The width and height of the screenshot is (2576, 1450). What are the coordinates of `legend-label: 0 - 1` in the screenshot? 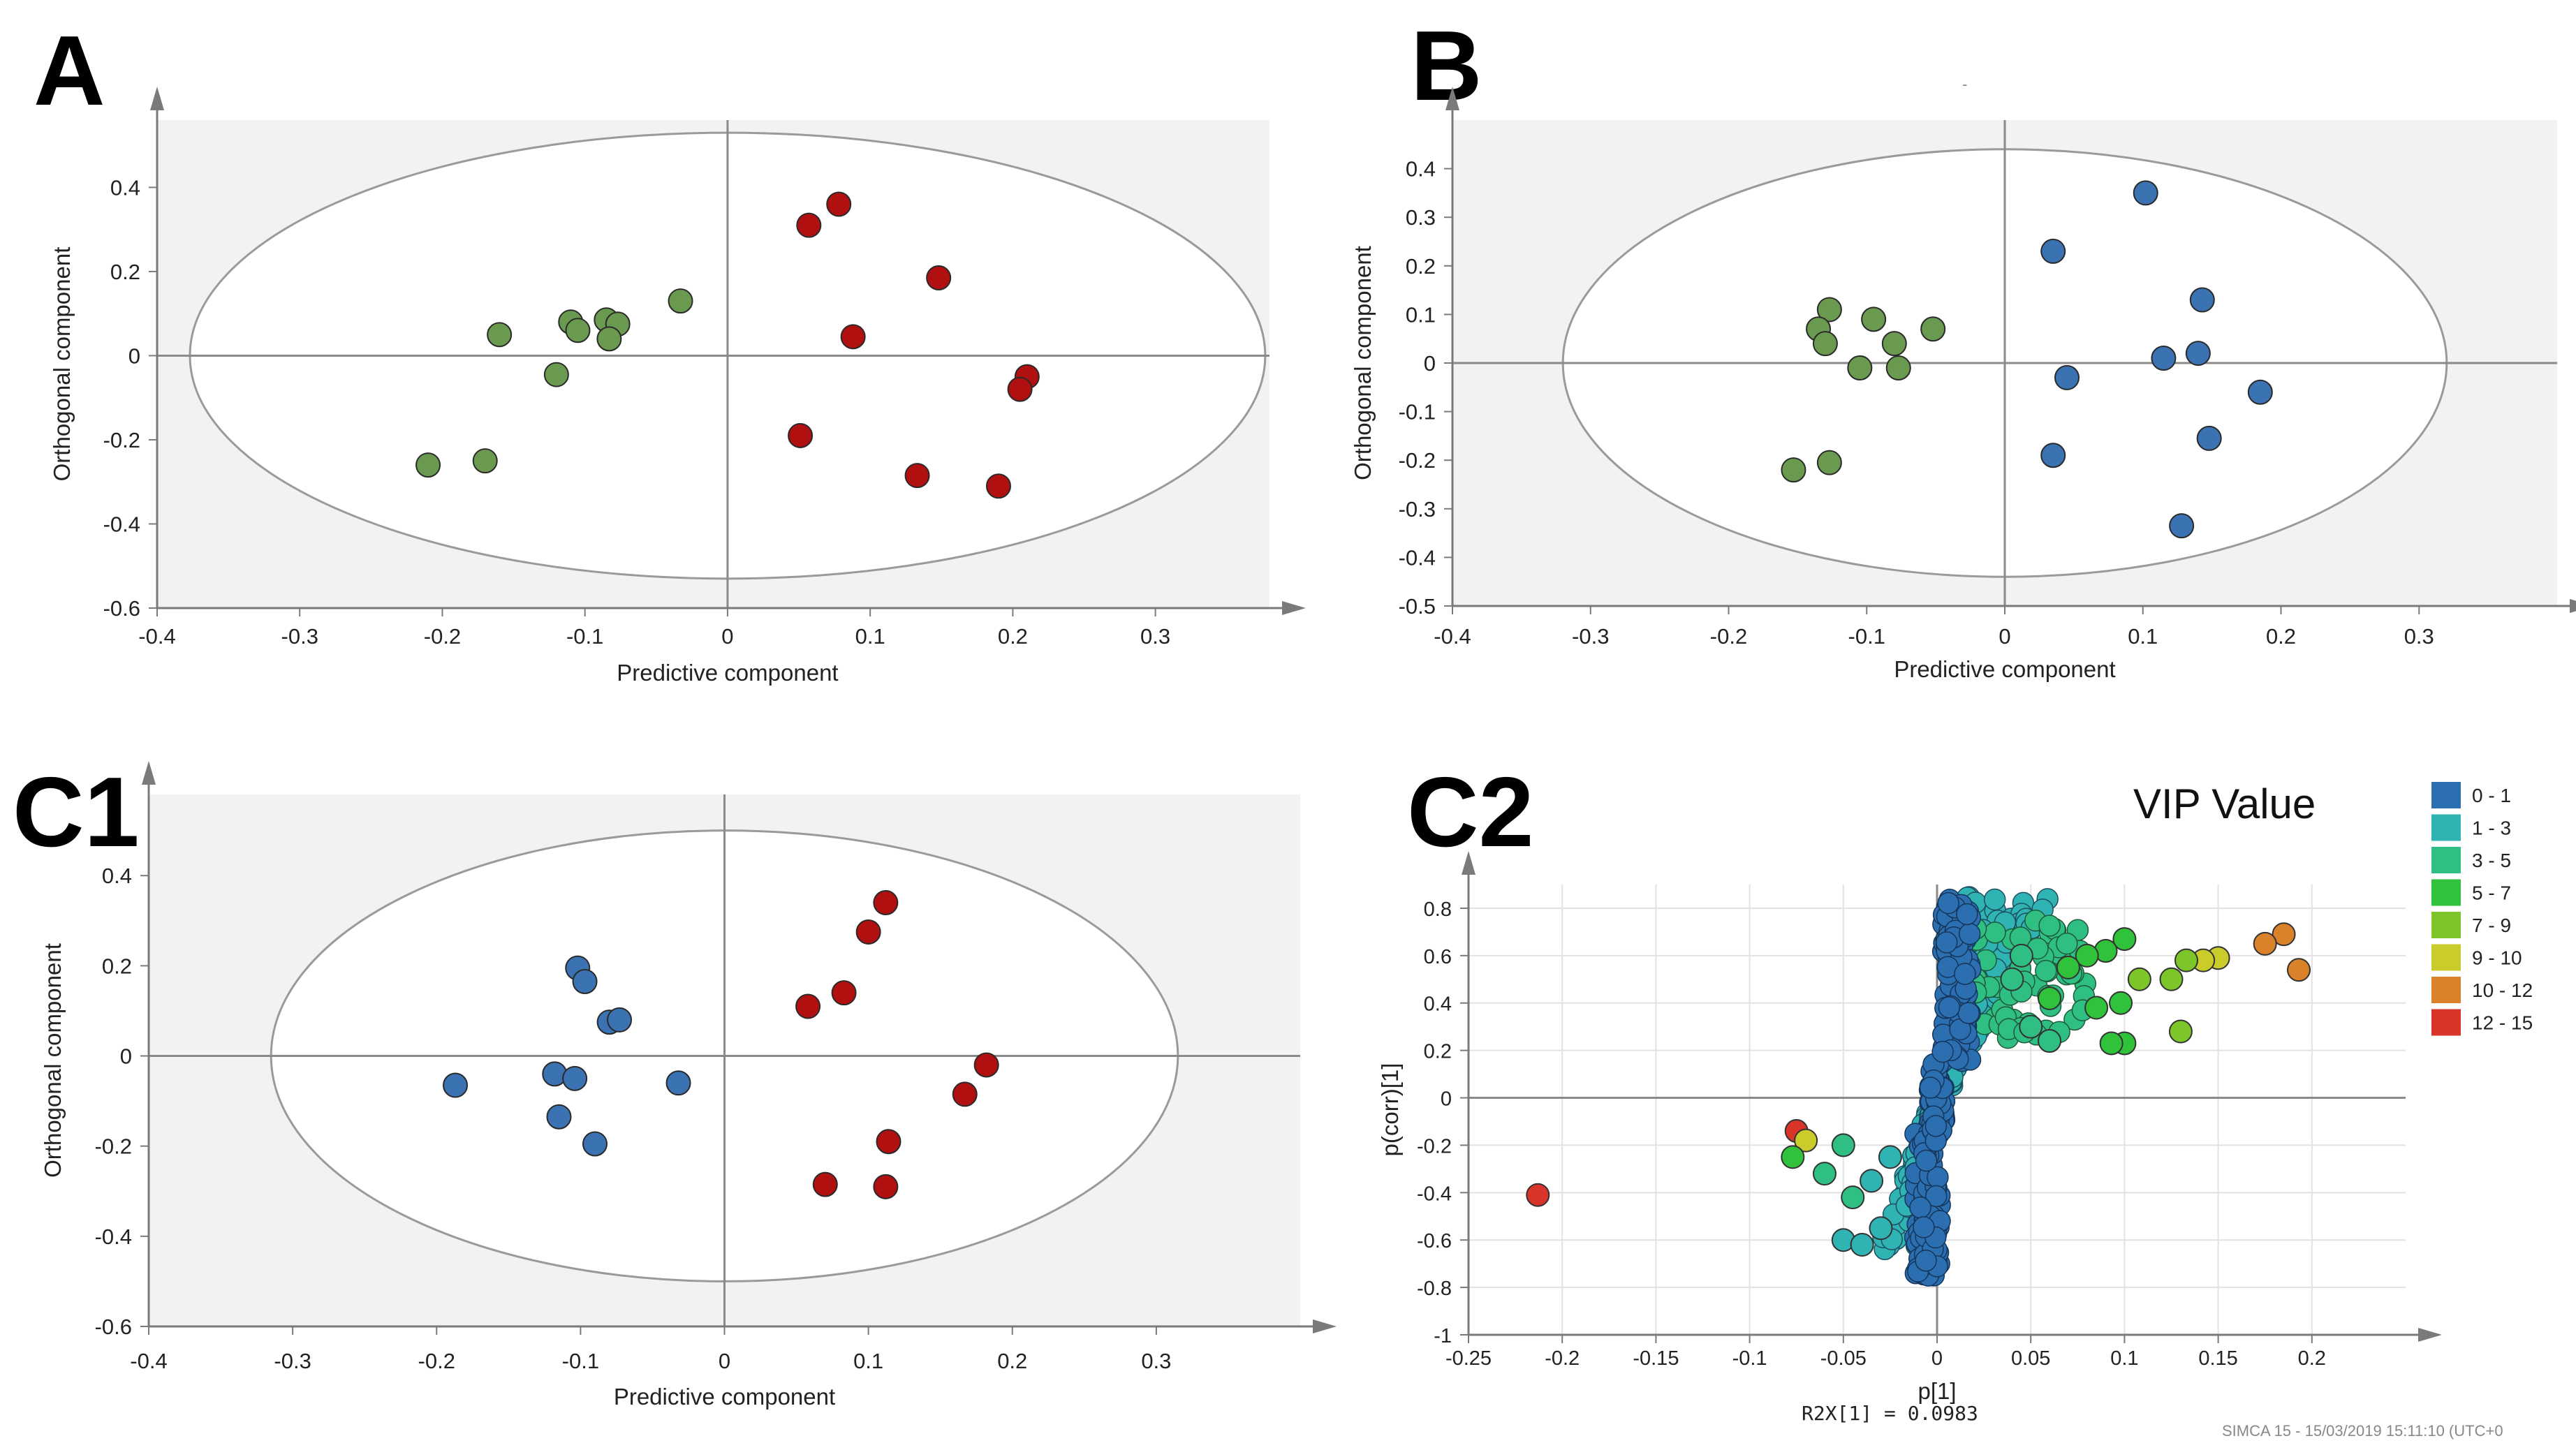 It's located at (2491, 795).